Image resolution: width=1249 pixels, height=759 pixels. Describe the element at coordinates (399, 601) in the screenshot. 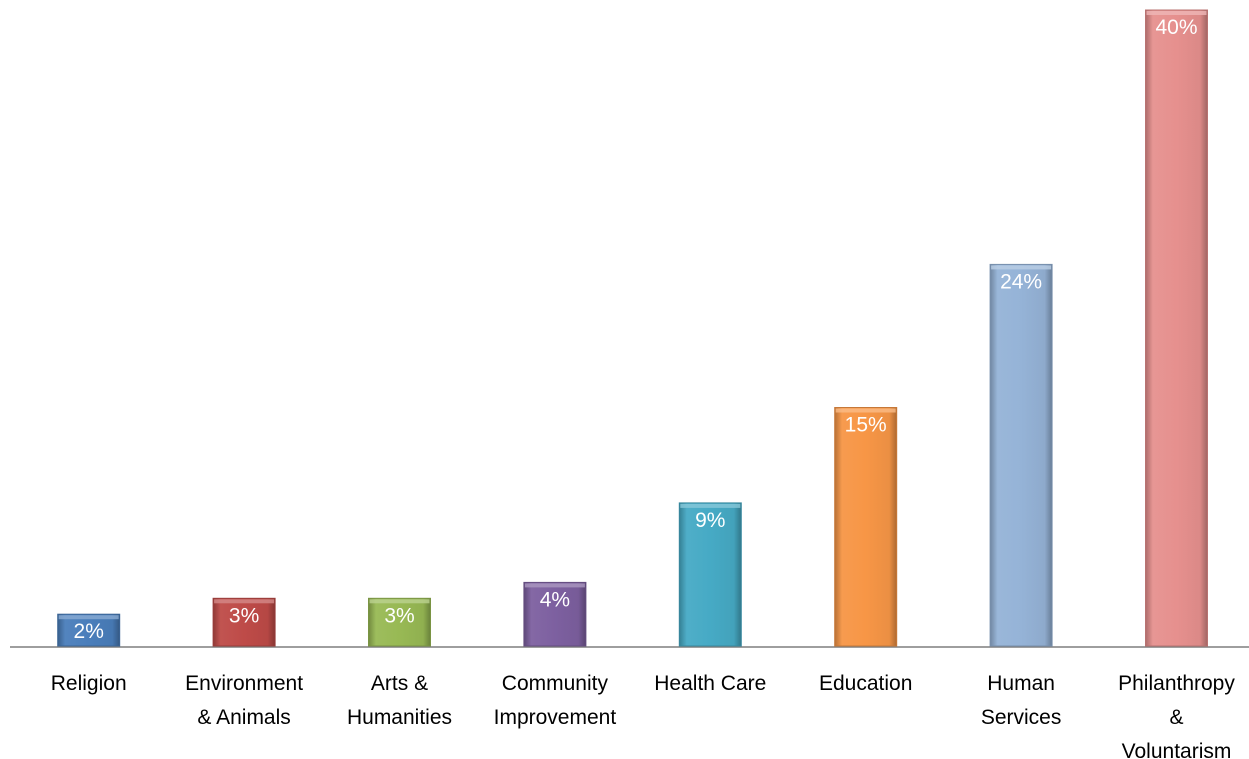

I see `bar-bevel-arts-and-humanities` at that location.